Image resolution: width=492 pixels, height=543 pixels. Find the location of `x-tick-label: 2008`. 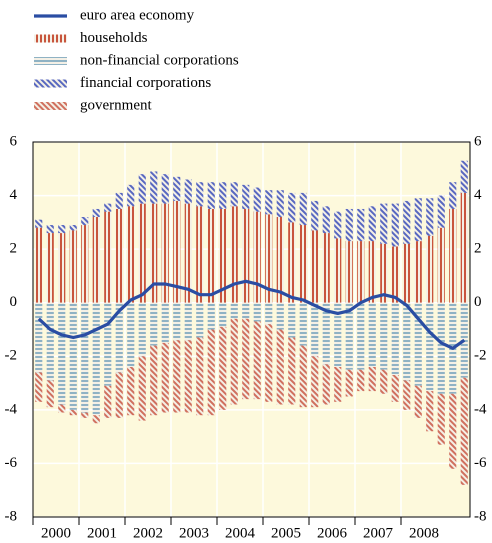

x-tick-label: 2008 is located at coordinates (424, 533).